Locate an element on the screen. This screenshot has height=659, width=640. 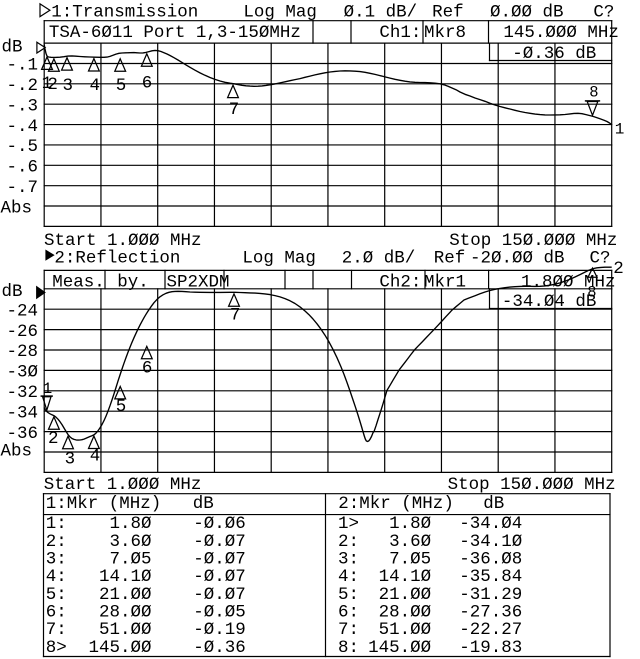
svg-text: TSA-6Ø11 Port 1,3-15ØMHz is located at coordinates (175, 33).